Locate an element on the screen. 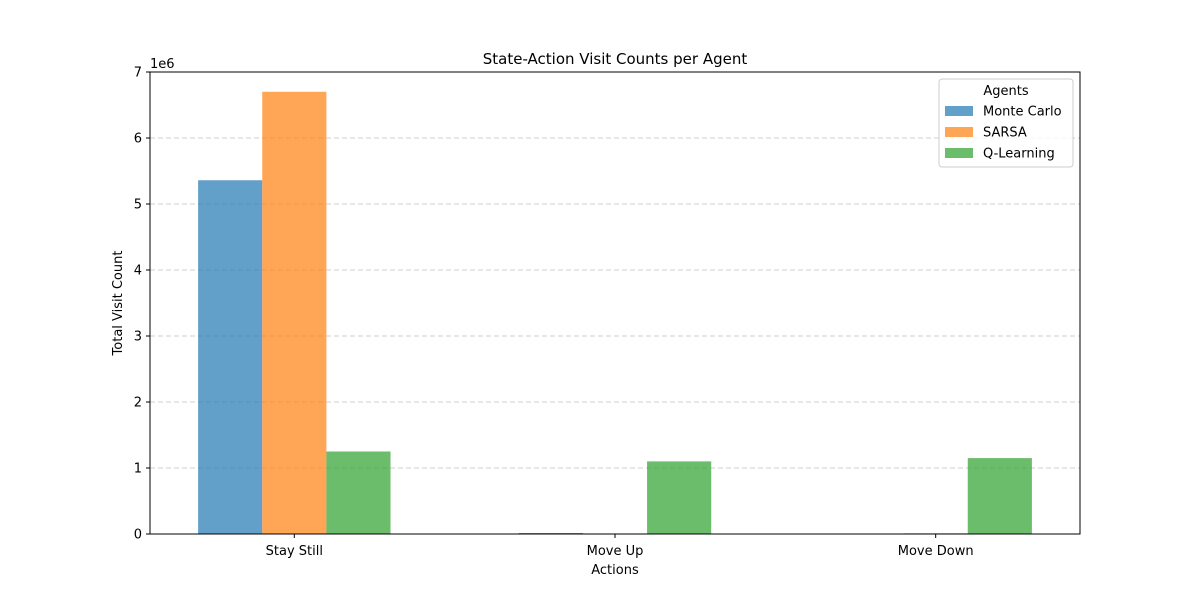  bar-q-learning-stay-still is located at coordinates (358, 492).